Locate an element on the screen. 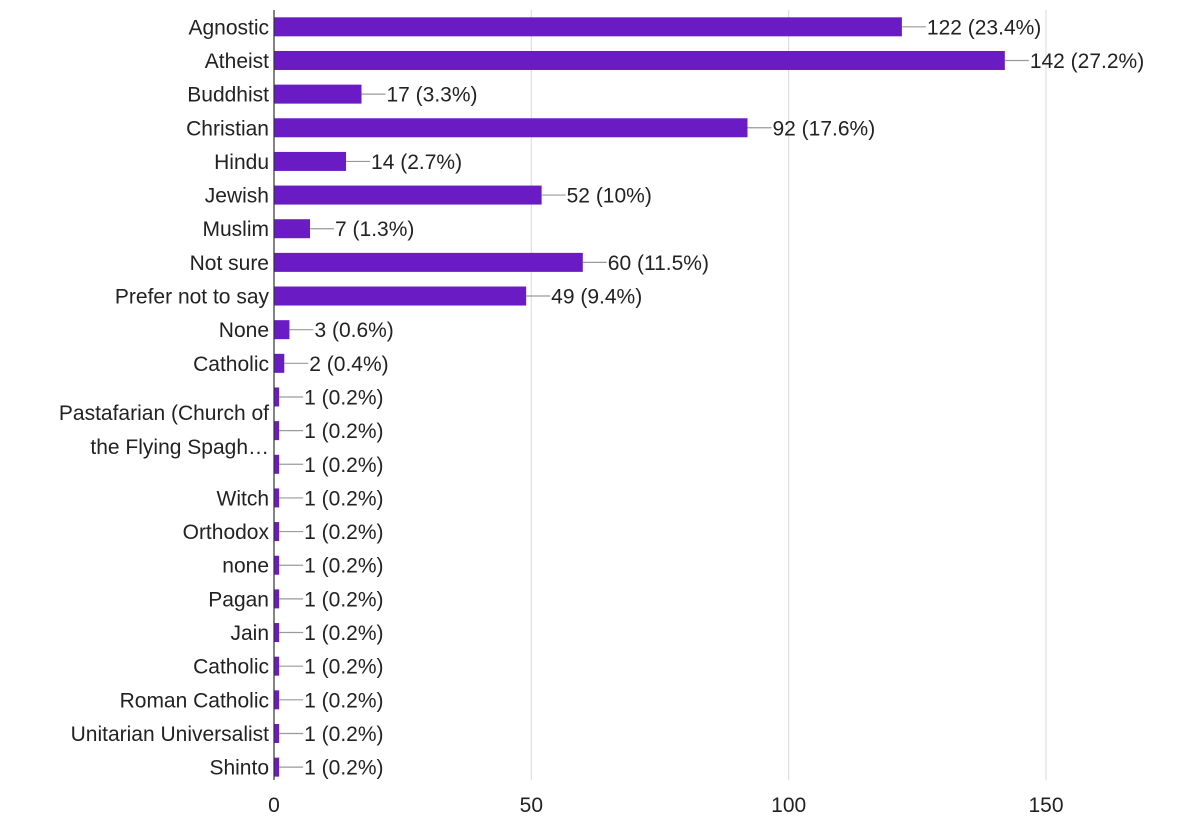  data-label: 142 (27.2%) is located at coordinates (1087, 61).